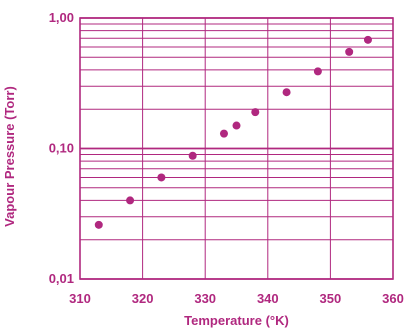 This screenshot has width=417, height=329. Describe the element at coordinates (236, 320) in the screenshot. I see `x-axis-label: Temperature (°K)` at that location.